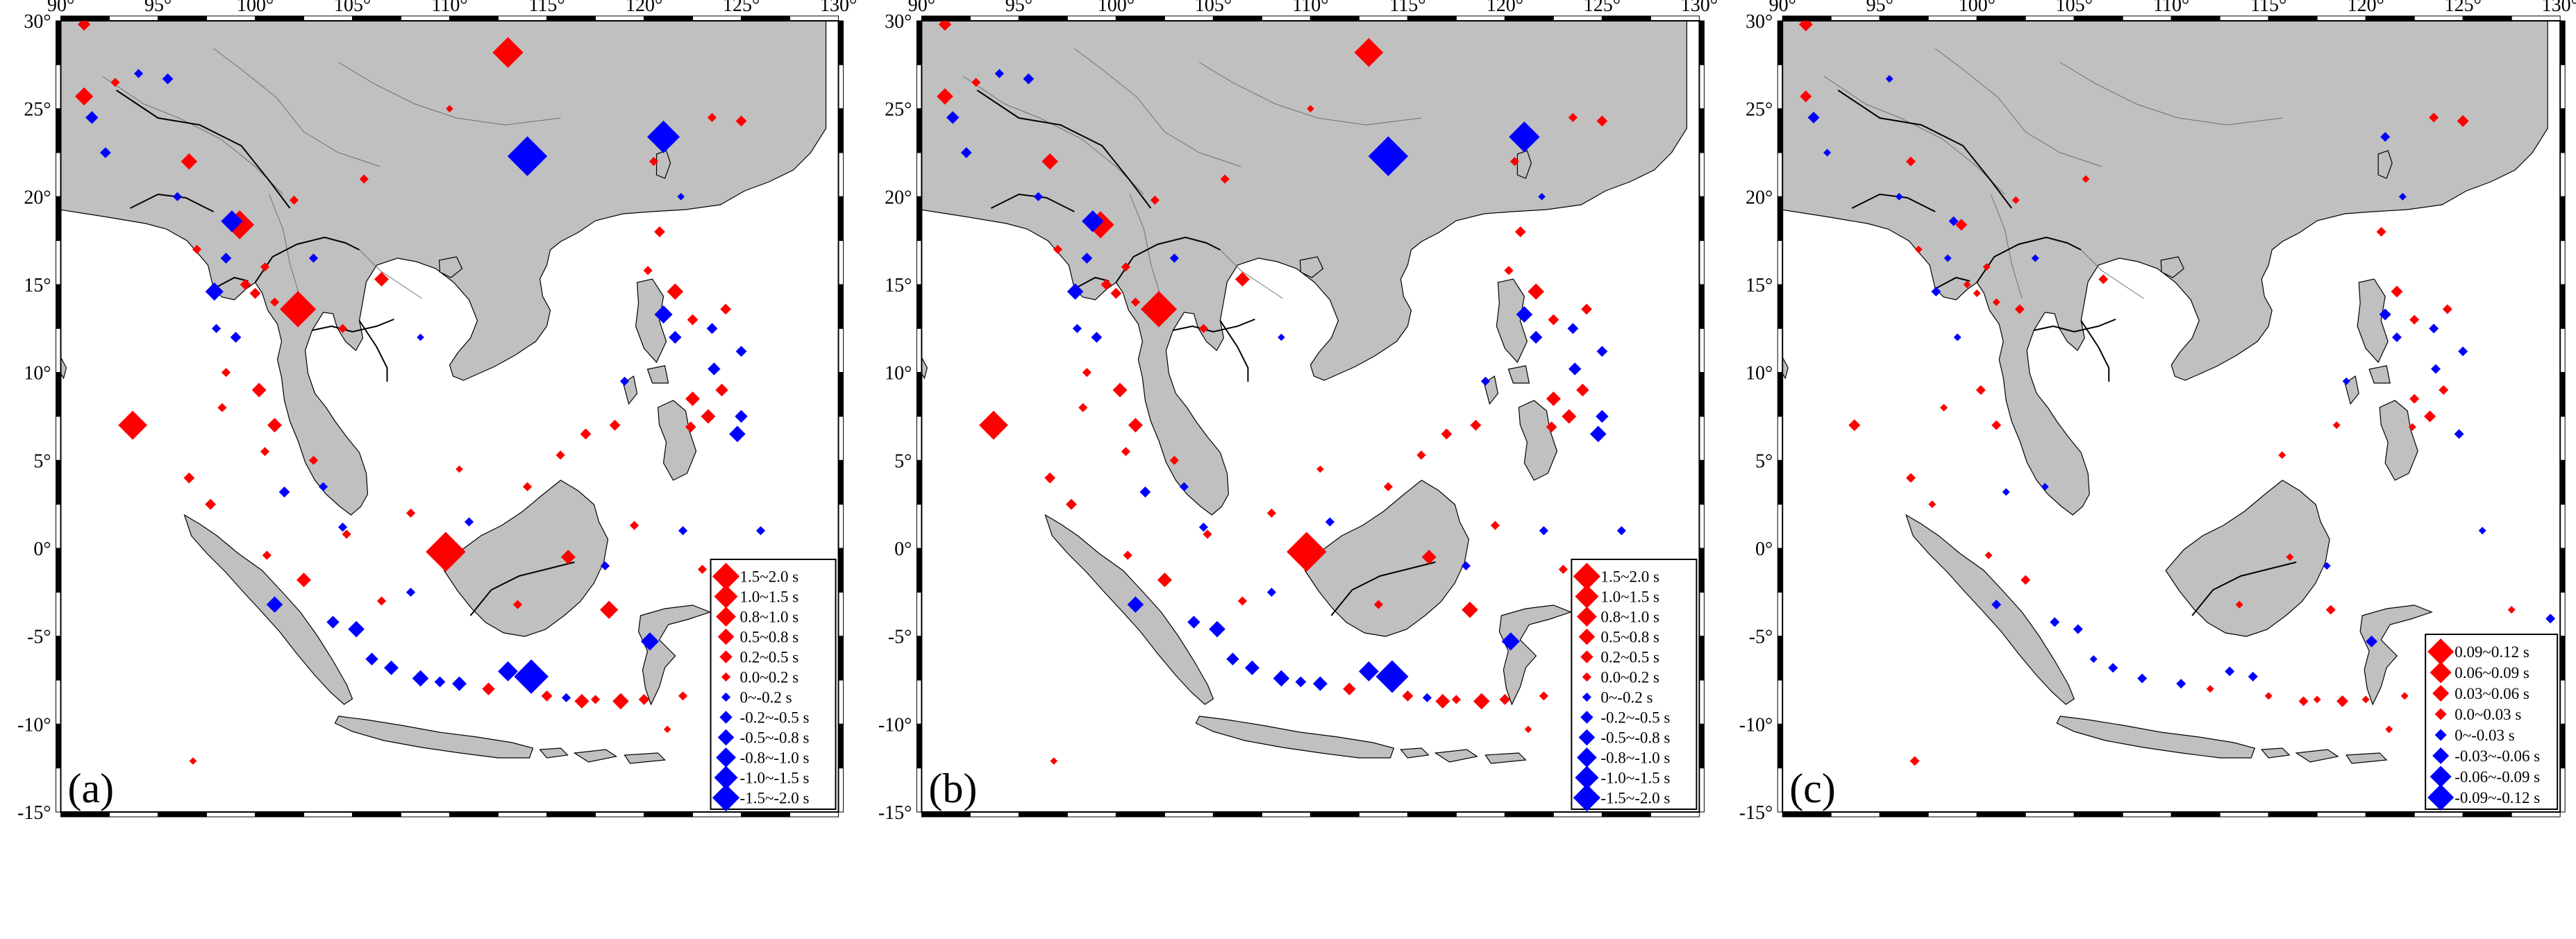  Describe the element at coordinates (895, 813) in the screenshot. I see `lat-tick-label: -15°` at that location.